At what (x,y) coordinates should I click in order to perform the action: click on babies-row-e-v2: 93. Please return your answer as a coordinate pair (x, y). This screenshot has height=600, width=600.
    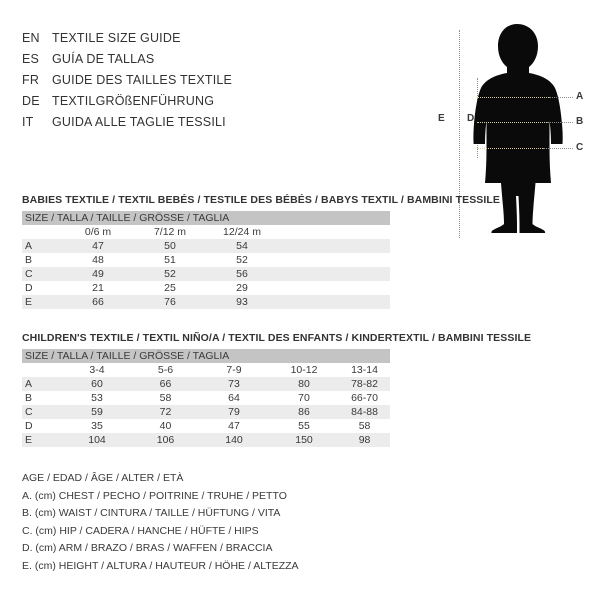
    Looking at the image, I should click on (242, 302).